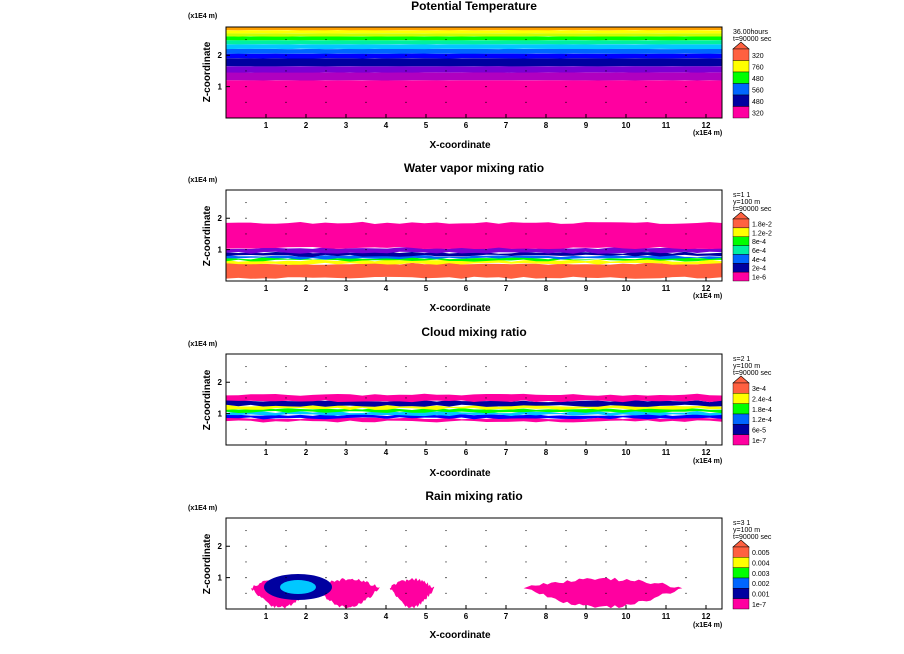 This screenshot has height=654, width=904. I want to click on annotation: s=3 1y=100 mt=90000 sec, so click(752, 530).